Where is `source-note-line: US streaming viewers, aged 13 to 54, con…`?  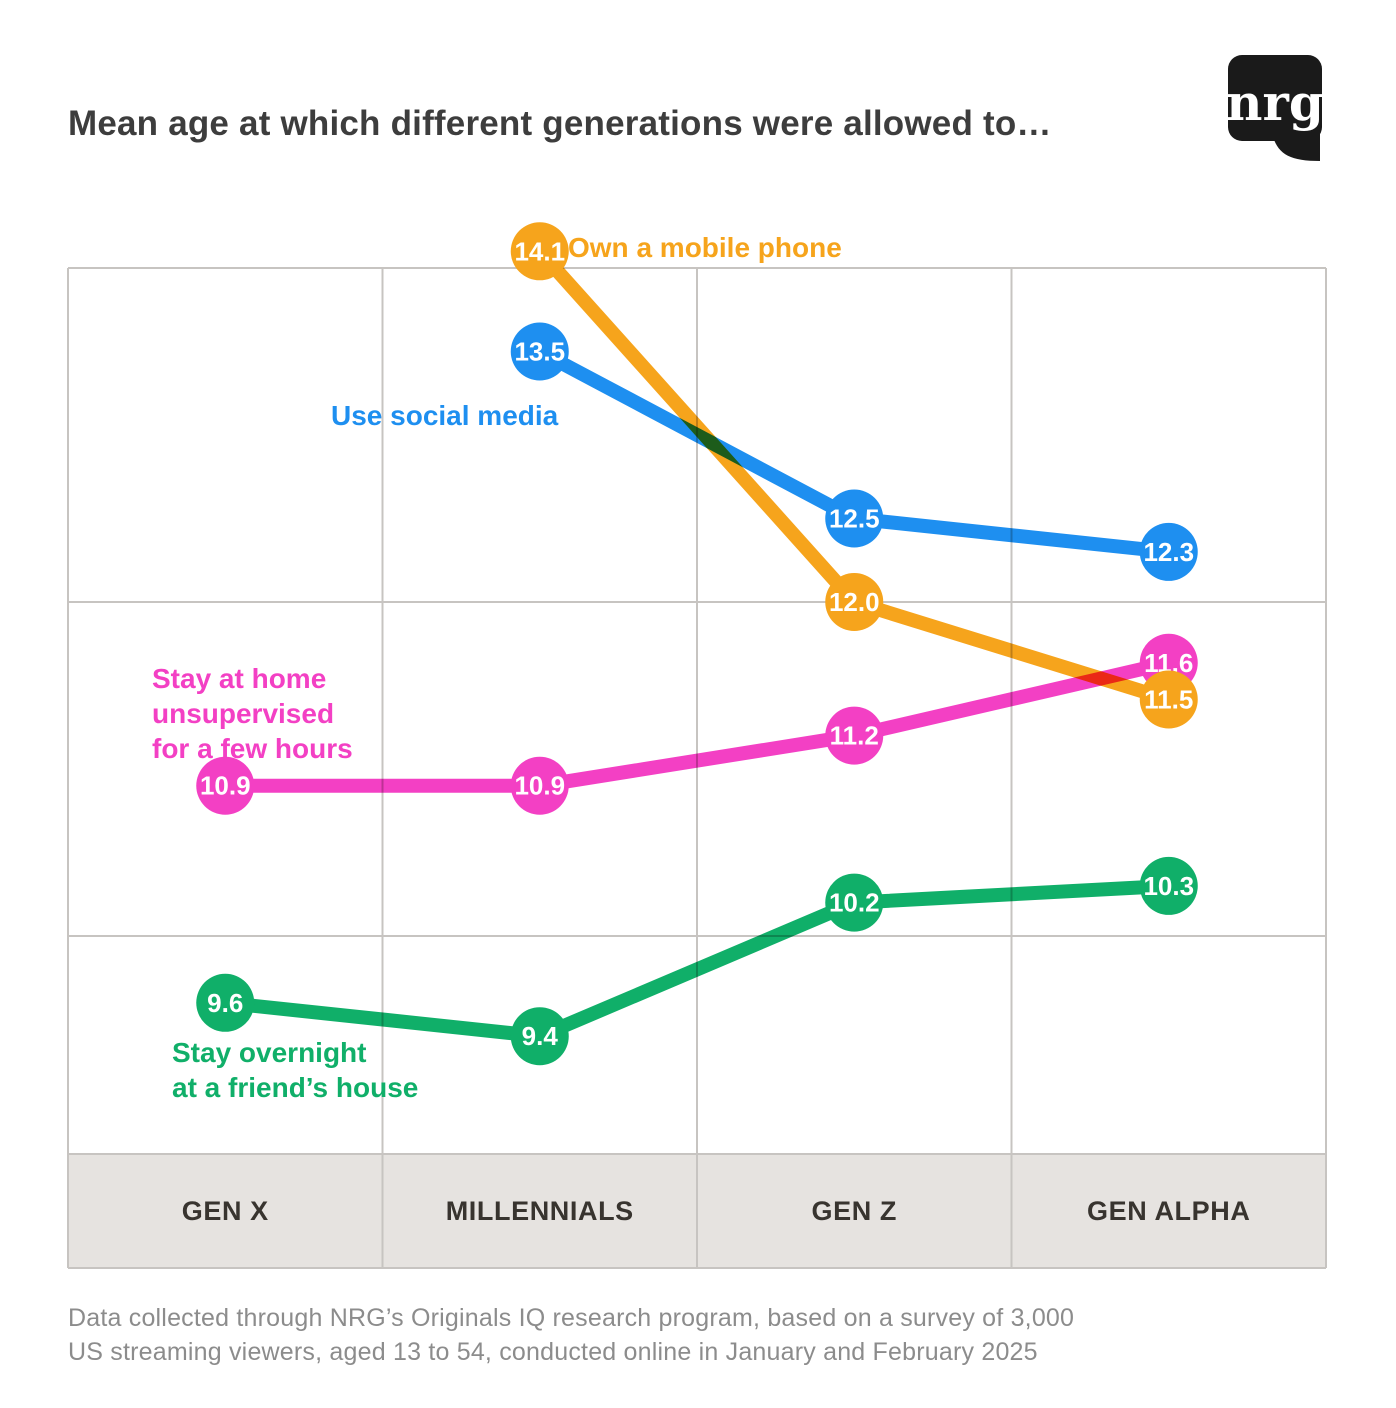
source-note-line: US streaming viewers, aged 13 to 54, con… is located at coordinates (553, 1352).